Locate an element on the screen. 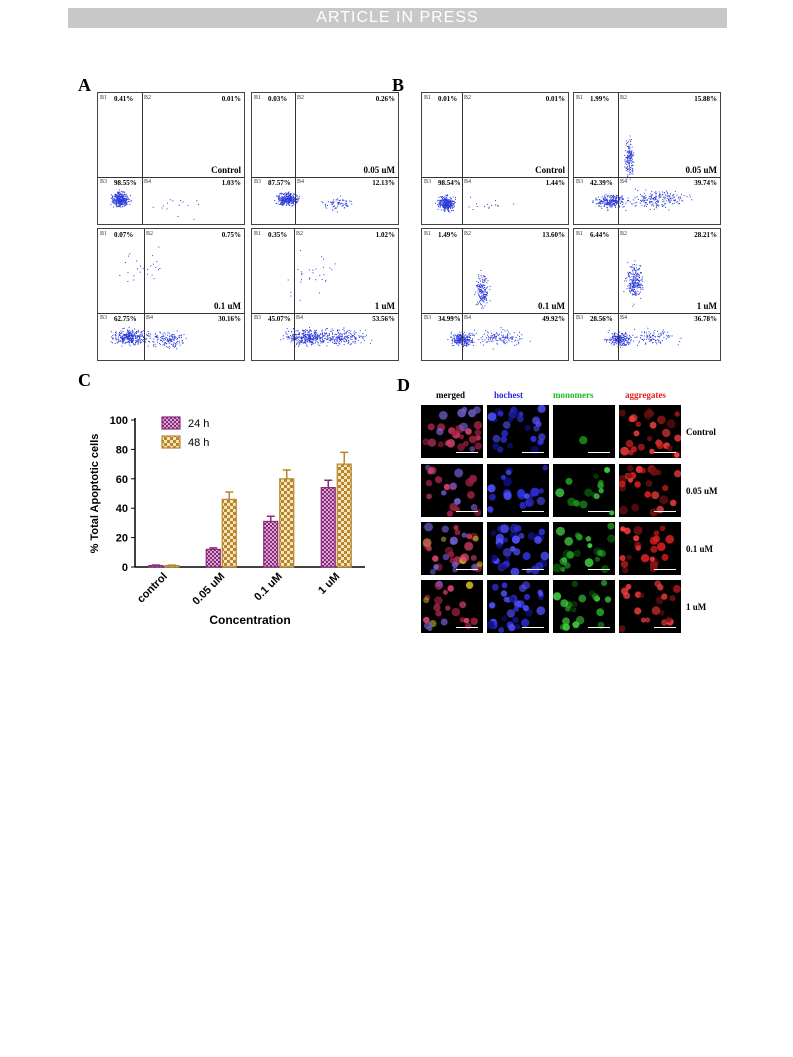 The image size is (793, 1057). percent-b1: 0.01% is located at coordinates (448, 99).